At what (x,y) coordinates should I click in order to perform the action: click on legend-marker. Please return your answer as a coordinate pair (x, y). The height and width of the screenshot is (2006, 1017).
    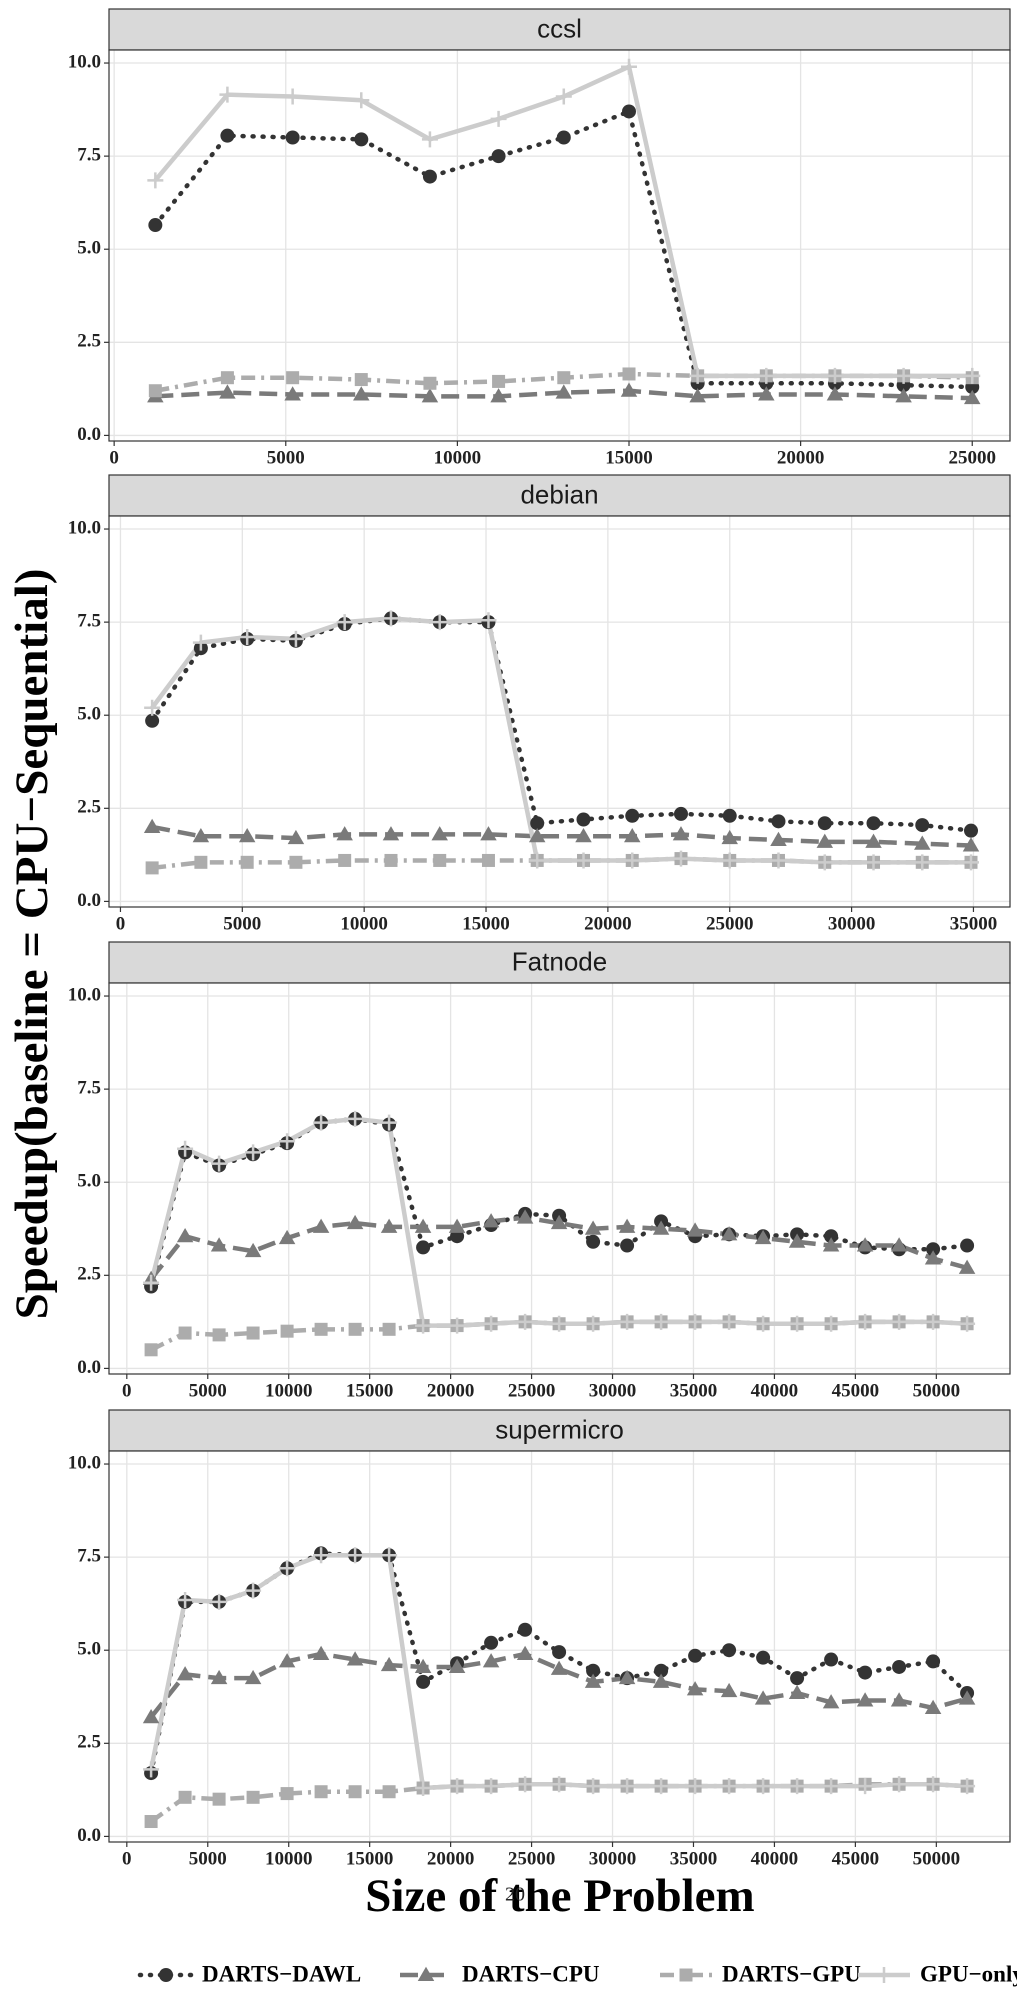
    Looking at the image, I should click on (426, 1973).